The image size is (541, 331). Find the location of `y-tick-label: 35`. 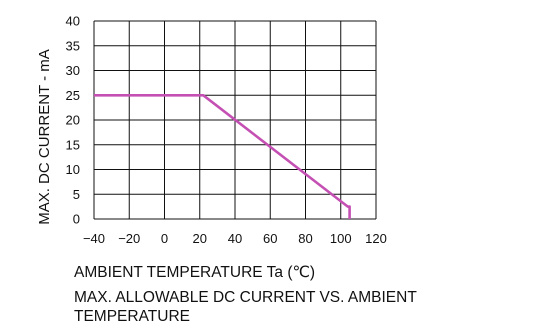

y-tick-label: 35 is located at coordinates (73, 45).